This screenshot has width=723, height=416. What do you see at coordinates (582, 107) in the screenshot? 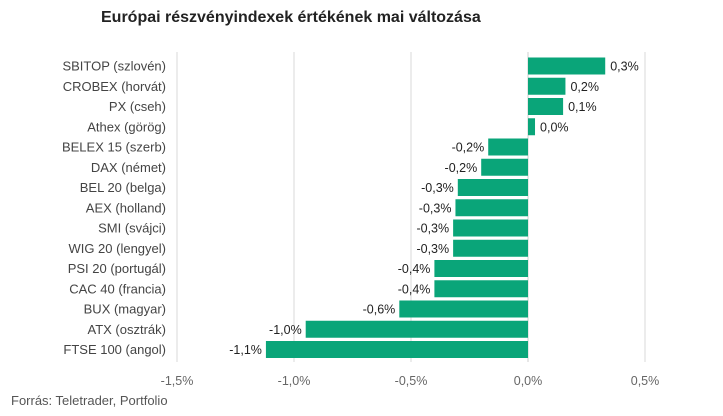
I see `data-label: 0,1%` at bounding box center [582, 107].